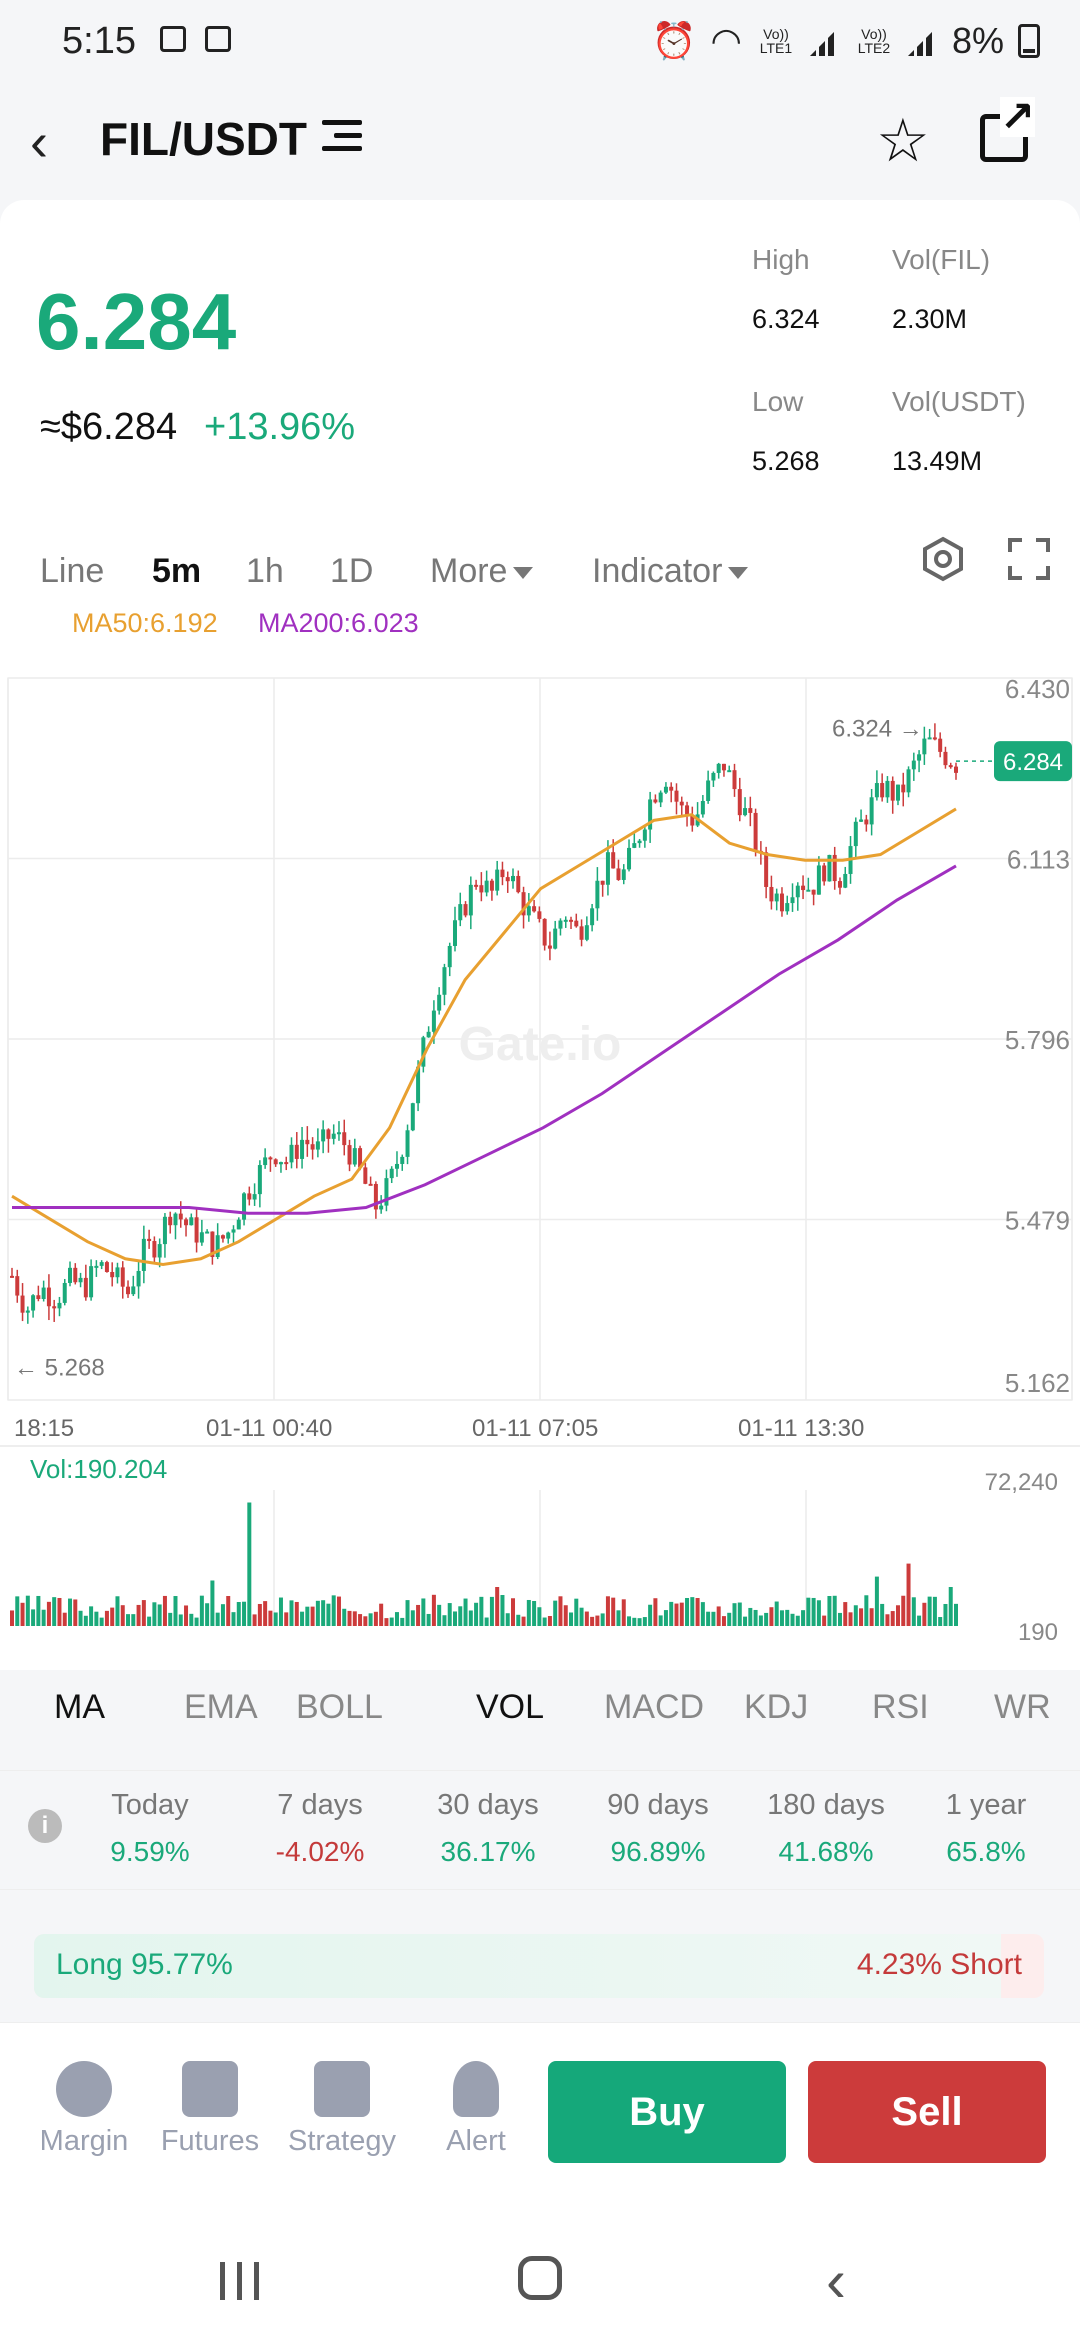 The image size is (1080, 2340). I want to click on x-tick-label: 01-11 00:40, so click(269, 1428).